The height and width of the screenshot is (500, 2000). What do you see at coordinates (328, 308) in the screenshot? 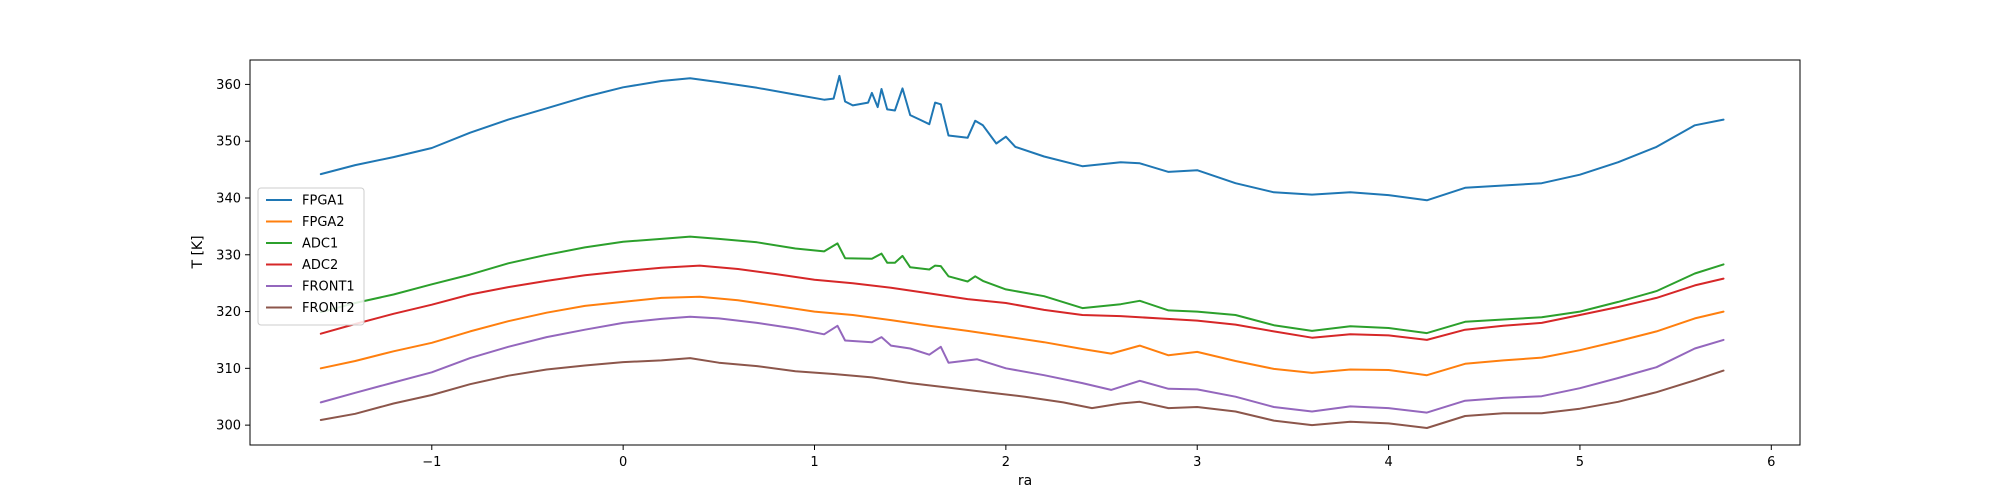
I see `legend-label-front2: FRONT2` at bounding box center [328, 308].